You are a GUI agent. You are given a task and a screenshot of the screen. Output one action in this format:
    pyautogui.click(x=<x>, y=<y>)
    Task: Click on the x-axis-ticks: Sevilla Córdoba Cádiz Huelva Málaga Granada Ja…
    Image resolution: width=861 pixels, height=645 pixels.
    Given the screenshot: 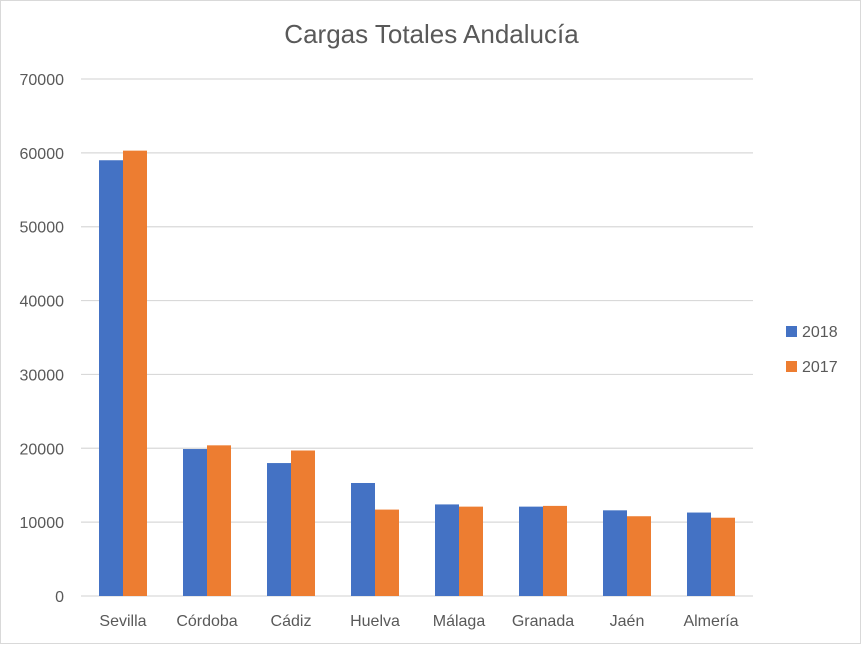 What is the action you would take?
    pyautogui.click(x=418, y=621)
    